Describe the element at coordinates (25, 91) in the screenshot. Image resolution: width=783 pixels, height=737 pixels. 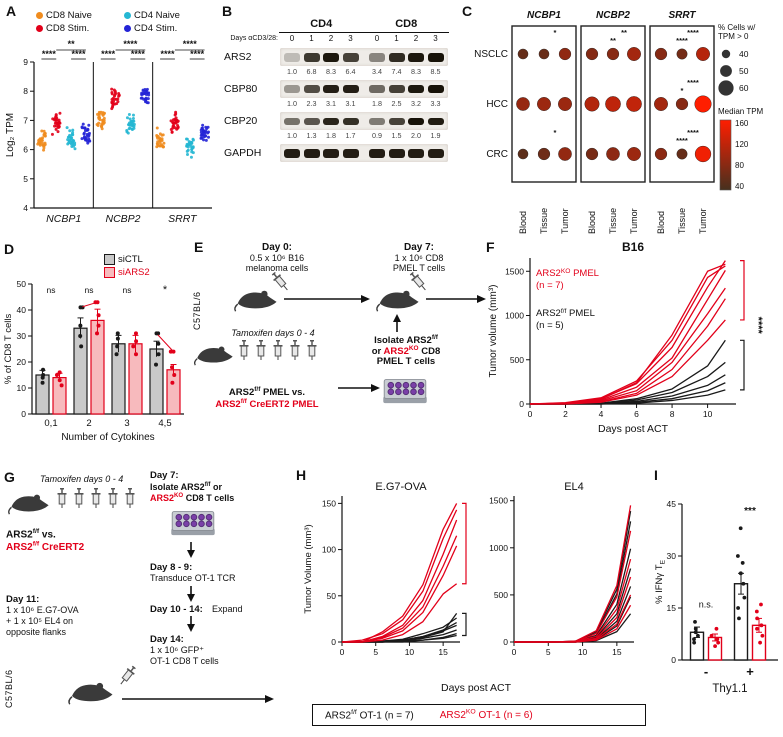
I see `svg-text: 8` at that location.